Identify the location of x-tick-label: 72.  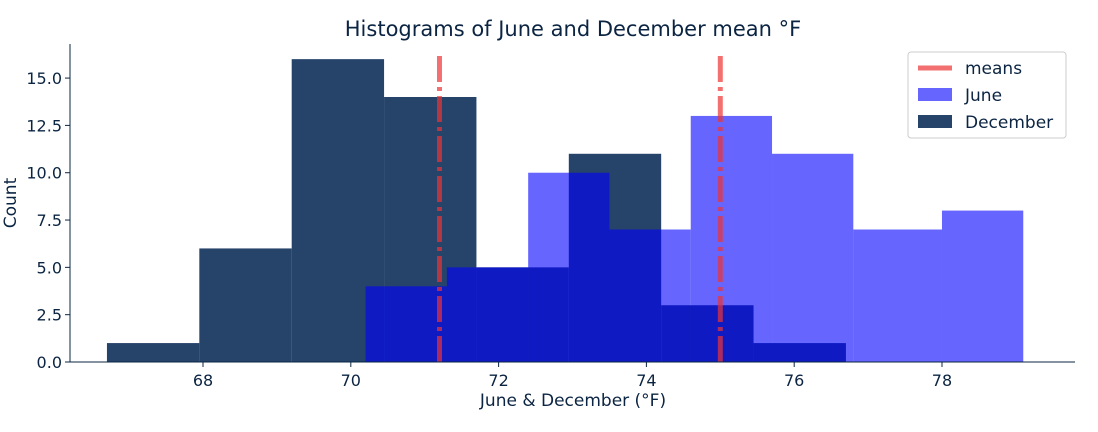
(498, 380).